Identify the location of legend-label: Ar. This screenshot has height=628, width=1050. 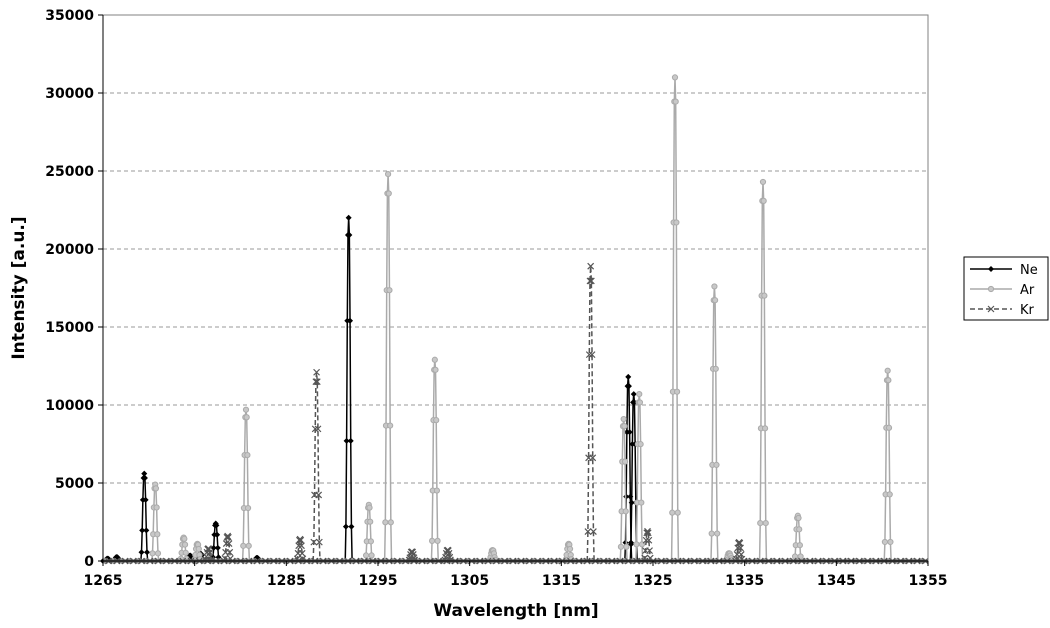
(1027, 290).